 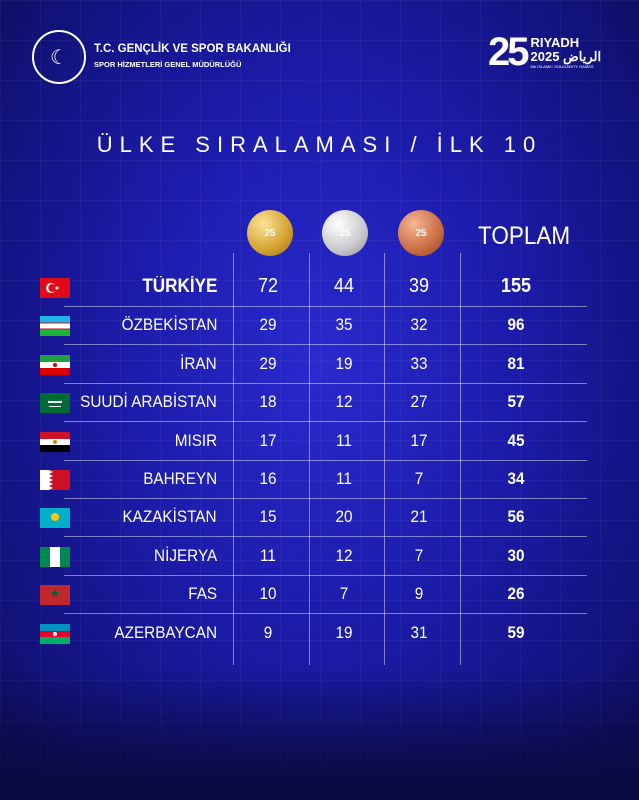 I want to click on gold-count: 18, so click(x=268, y=402).